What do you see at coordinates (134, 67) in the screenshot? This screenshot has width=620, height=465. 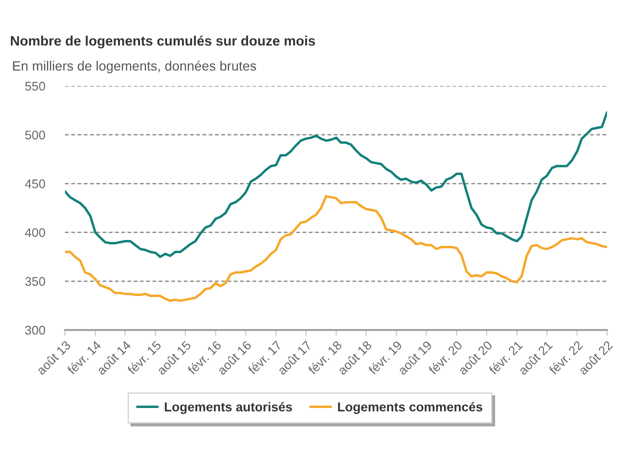 I see `chart-subtitle: En milliers de logements, données brutes` at bounding box center [134, 67].